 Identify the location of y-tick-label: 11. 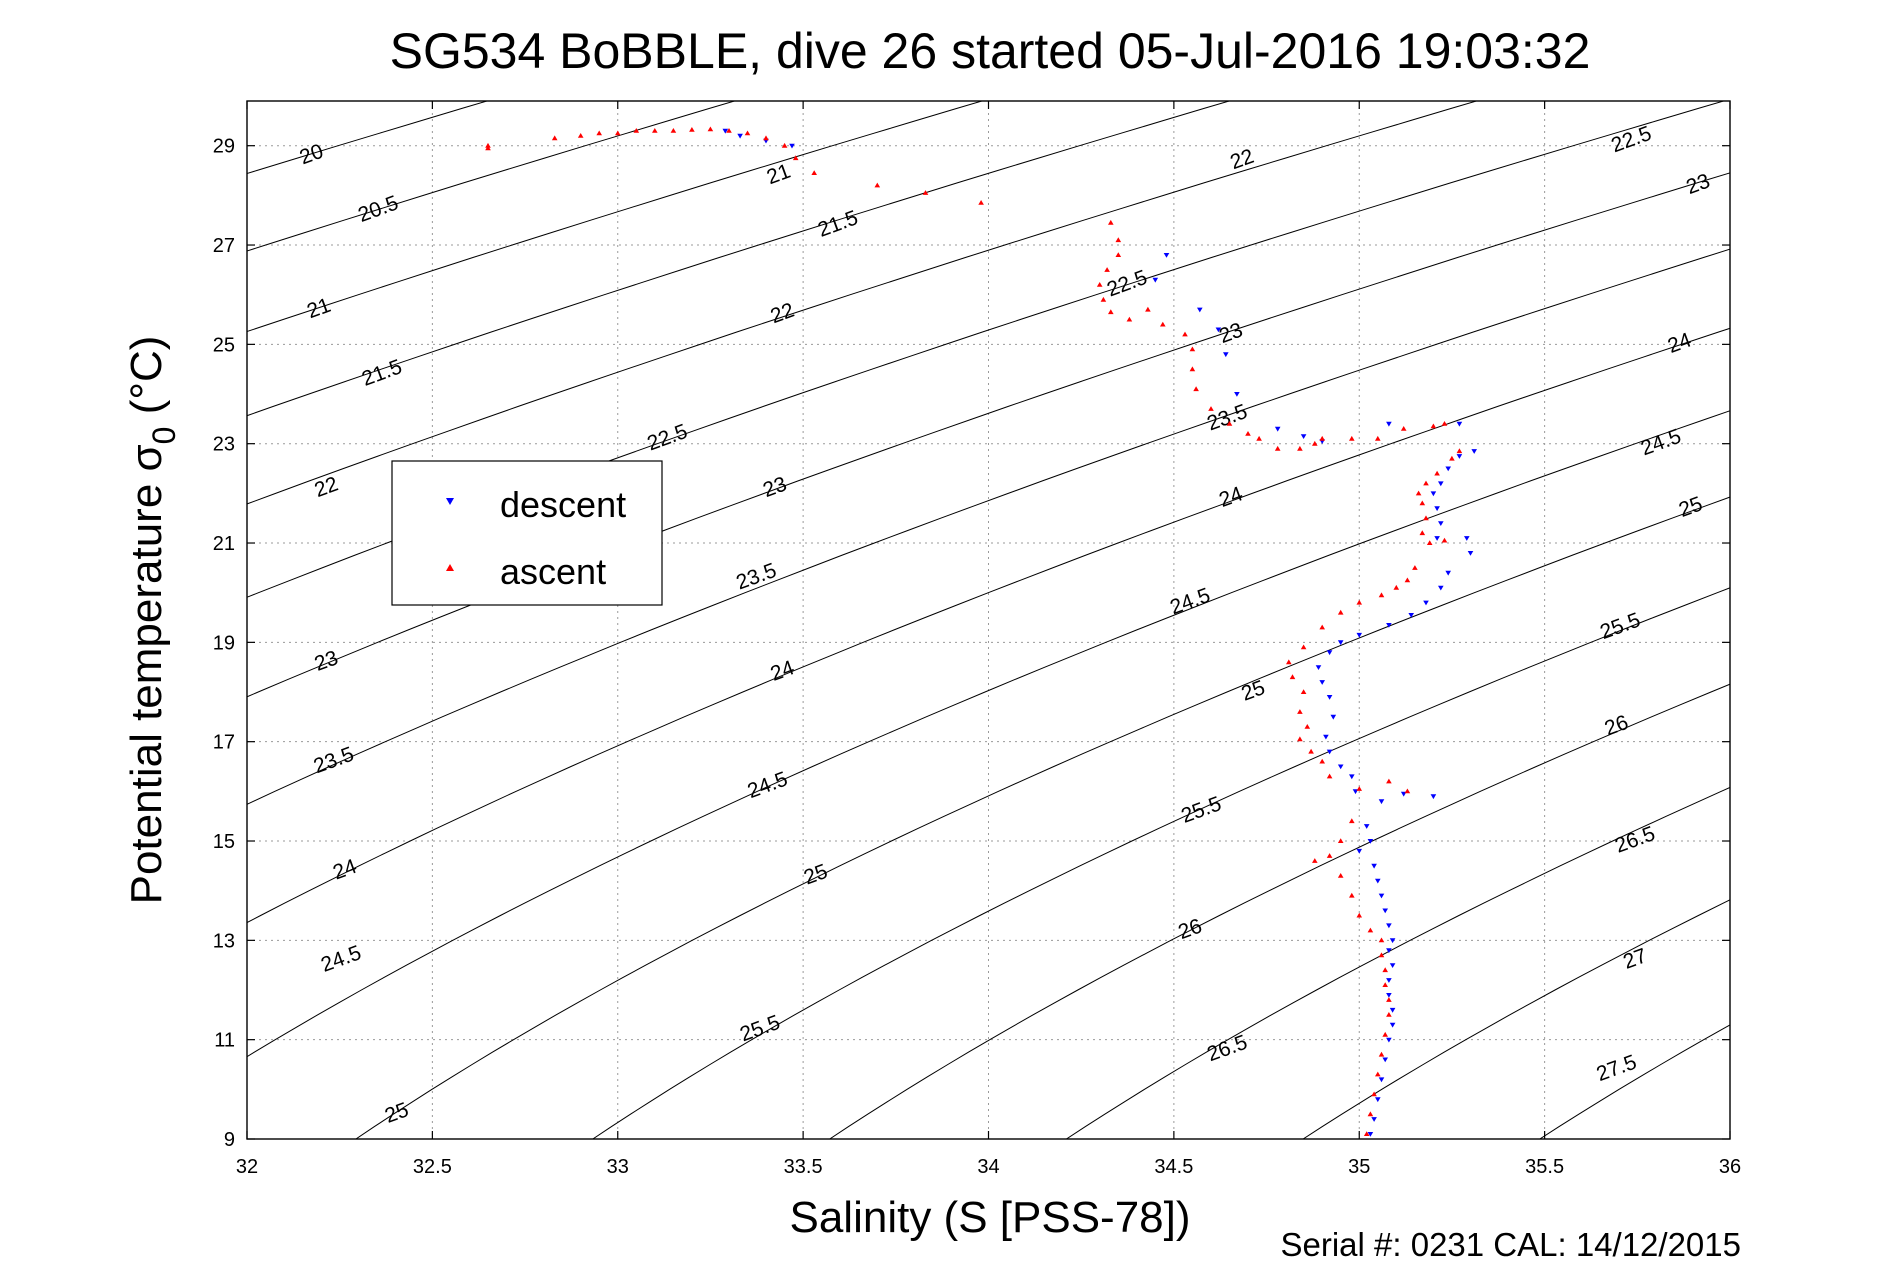
(224, 1041).